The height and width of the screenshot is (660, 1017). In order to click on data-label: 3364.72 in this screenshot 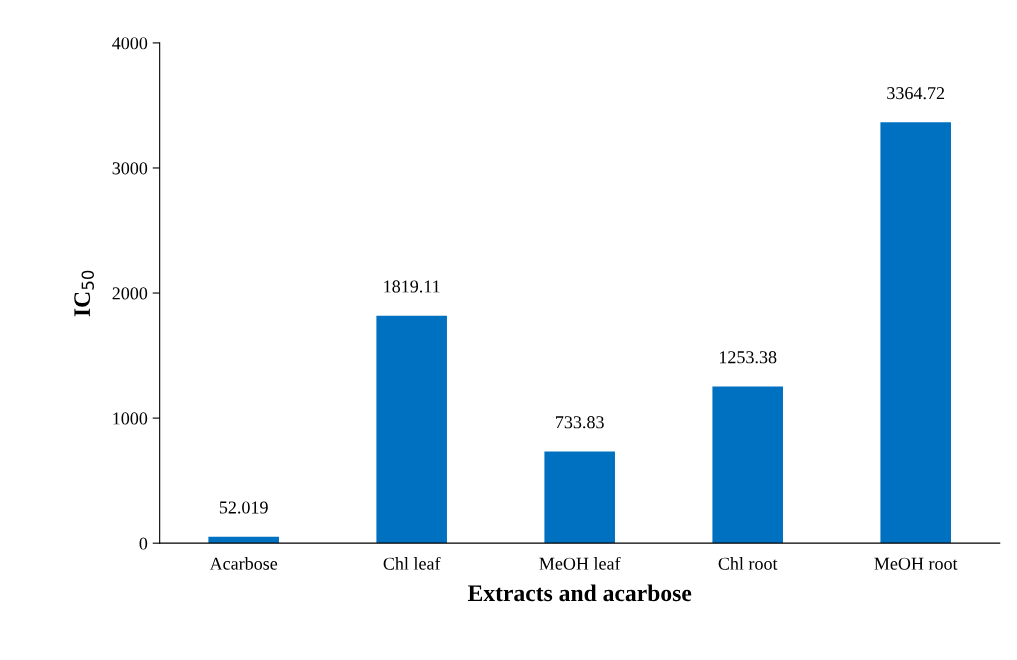, I will do `click(916, 93)`.